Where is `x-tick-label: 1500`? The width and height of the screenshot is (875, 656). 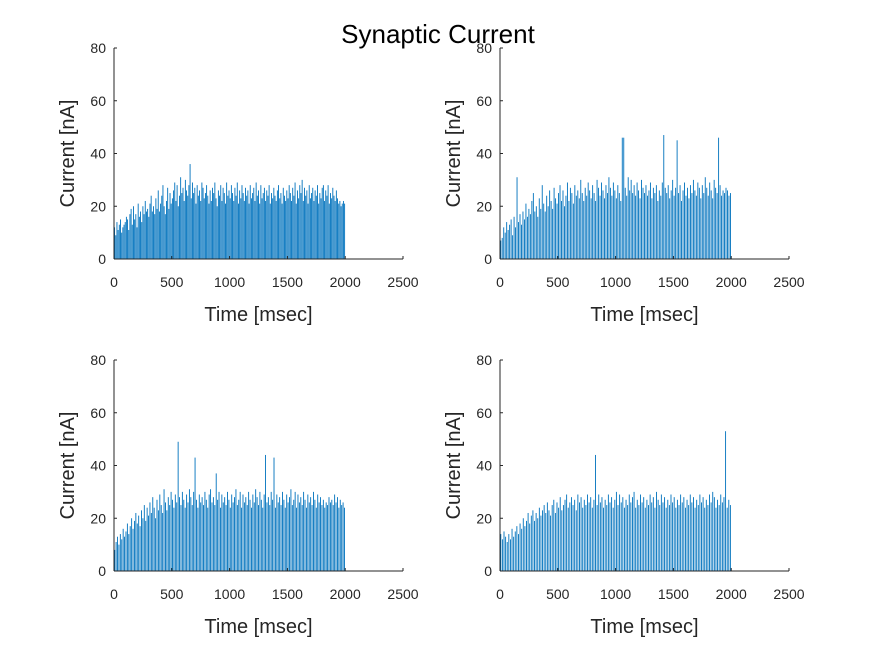
x-tick-label: 1500 is located at coordinates (287, 282).